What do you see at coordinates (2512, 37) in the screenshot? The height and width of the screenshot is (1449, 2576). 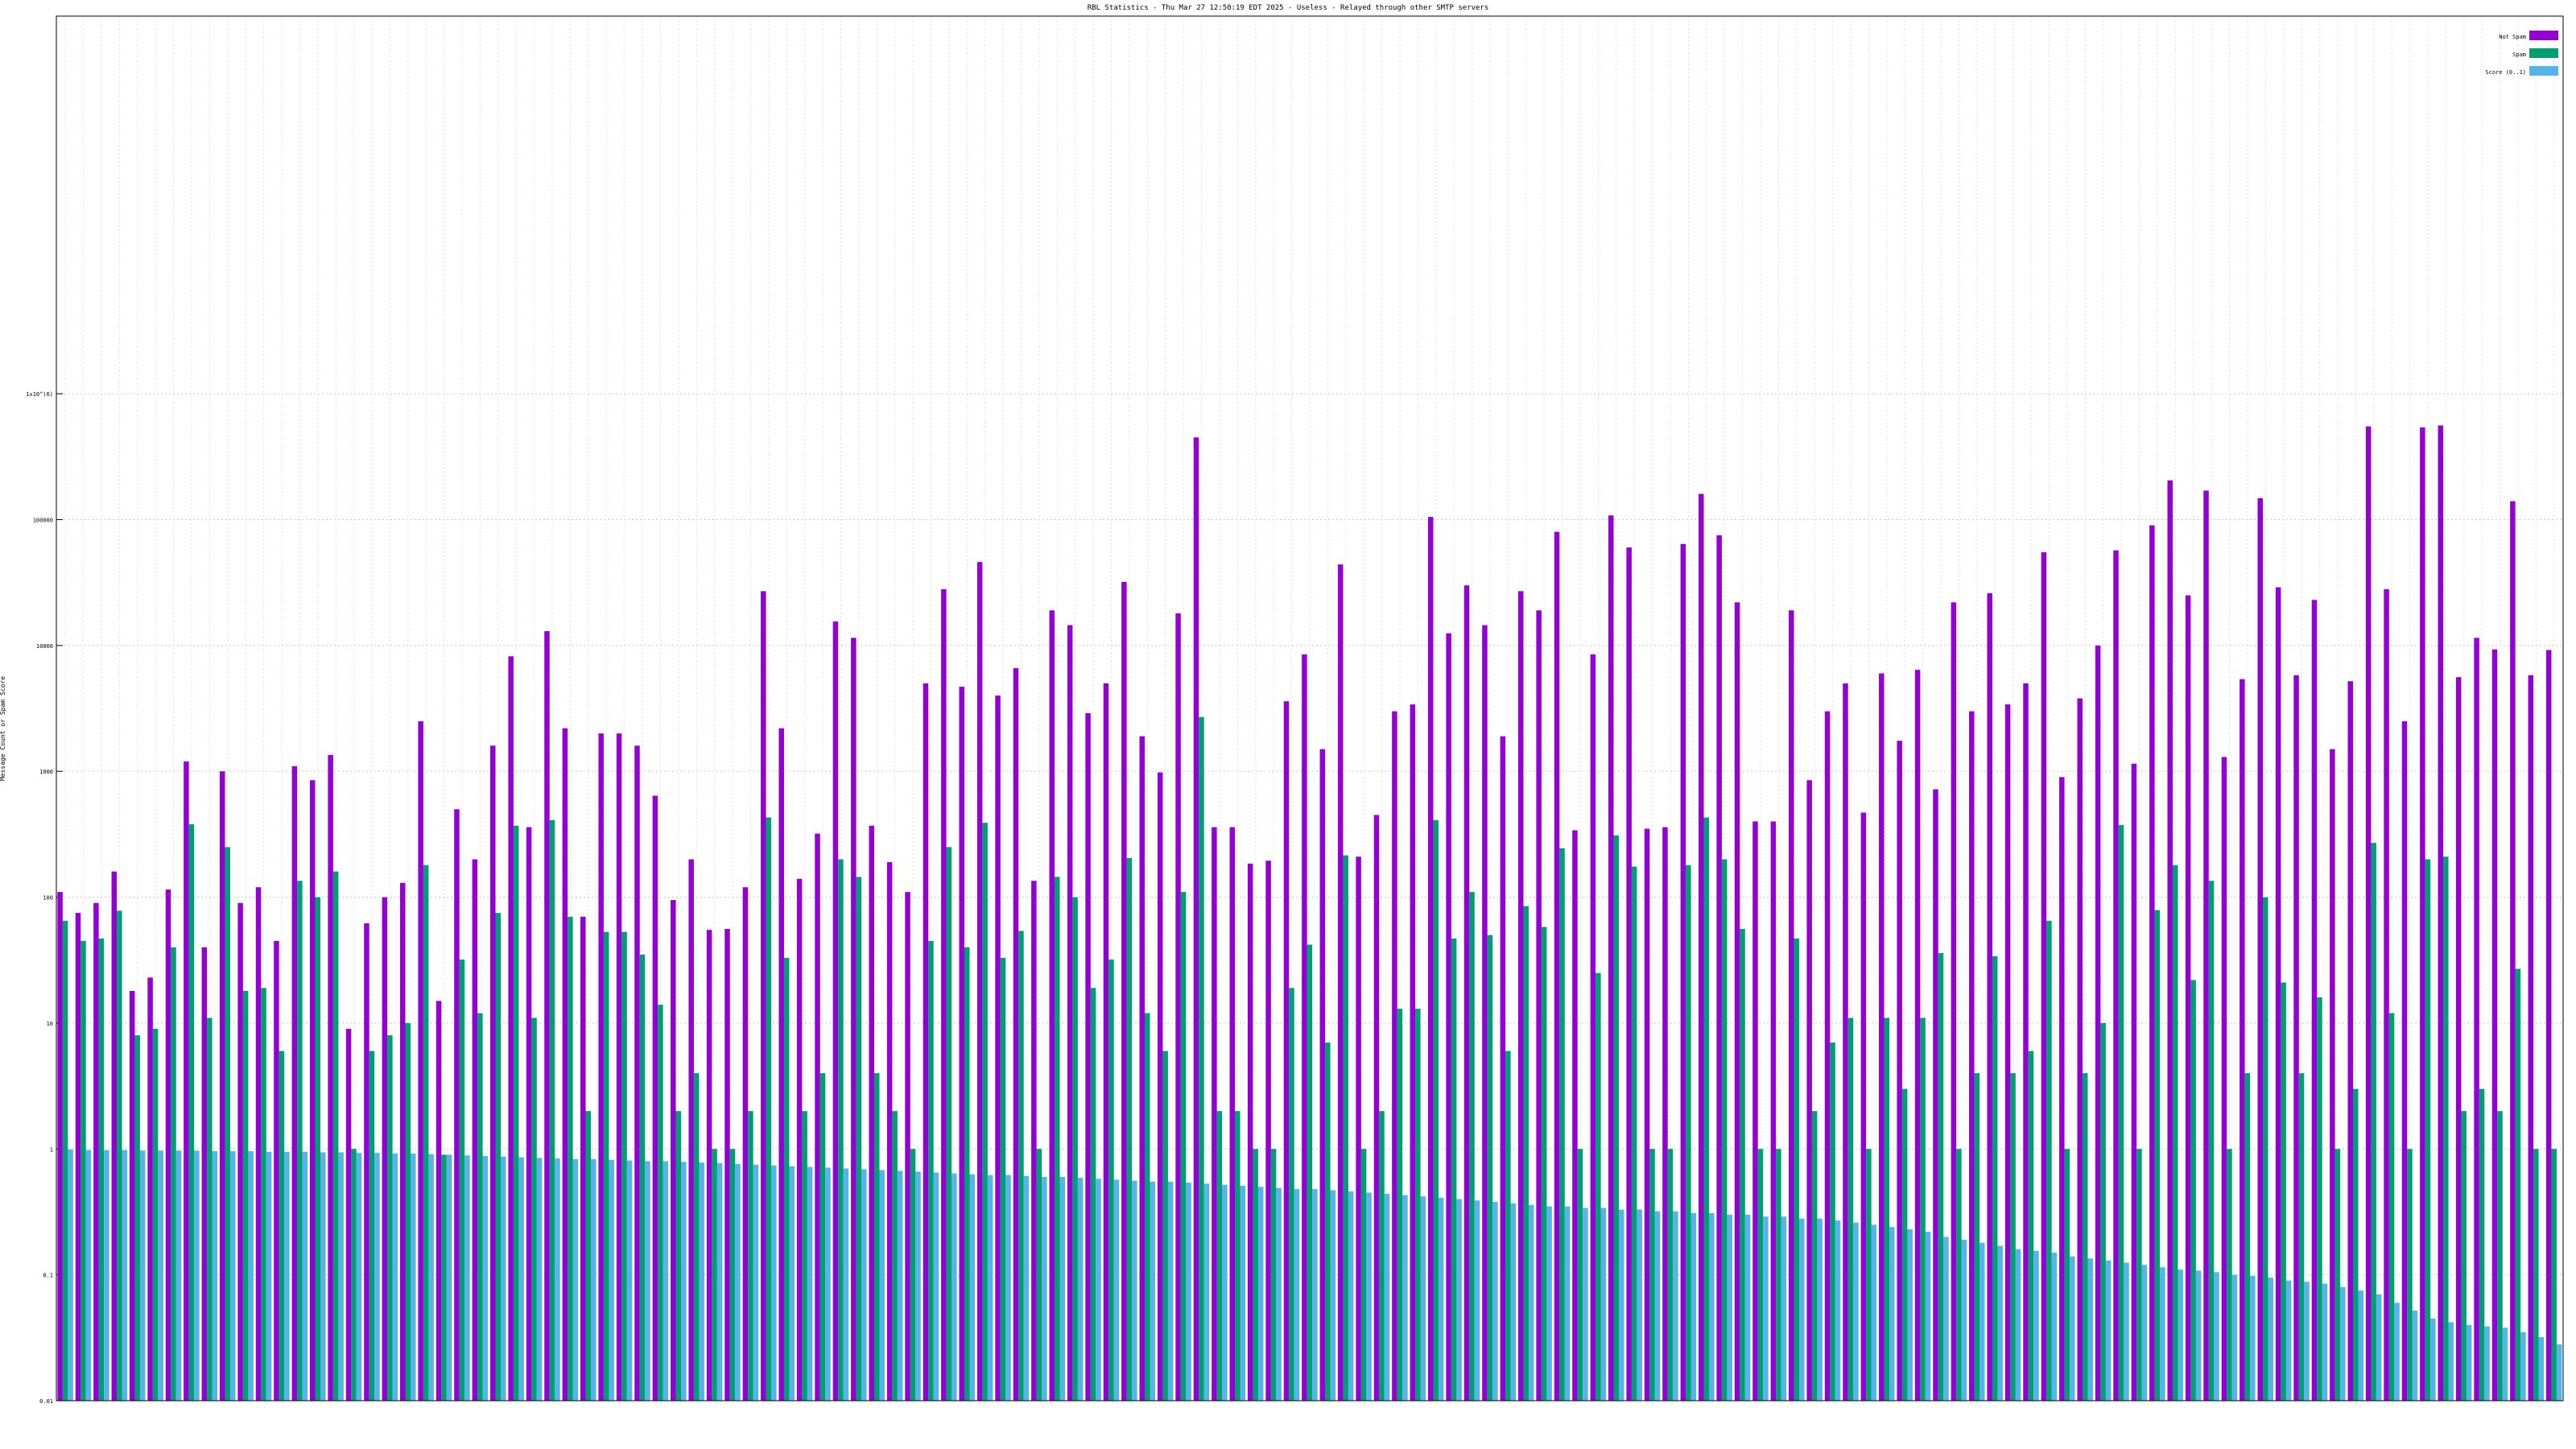 I see `legend-label: Not Spam` at bounding box center [2512, 37].